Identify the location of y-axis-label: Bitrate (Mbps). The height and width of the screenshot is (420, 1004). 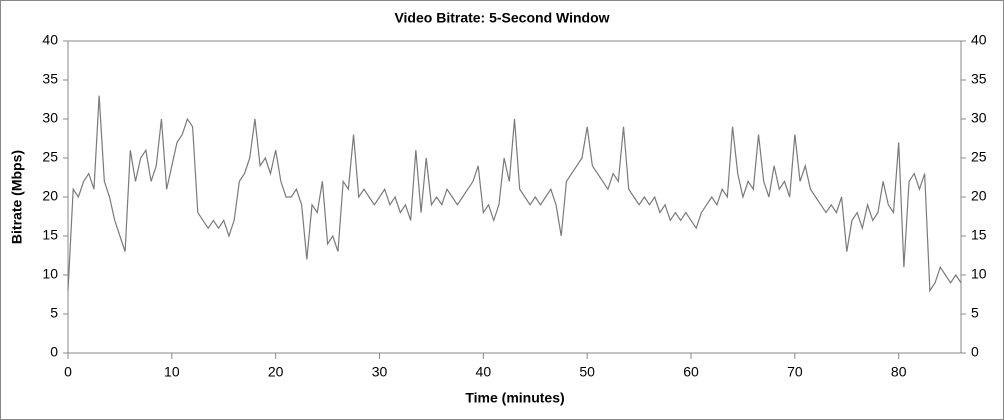
(17, 197).